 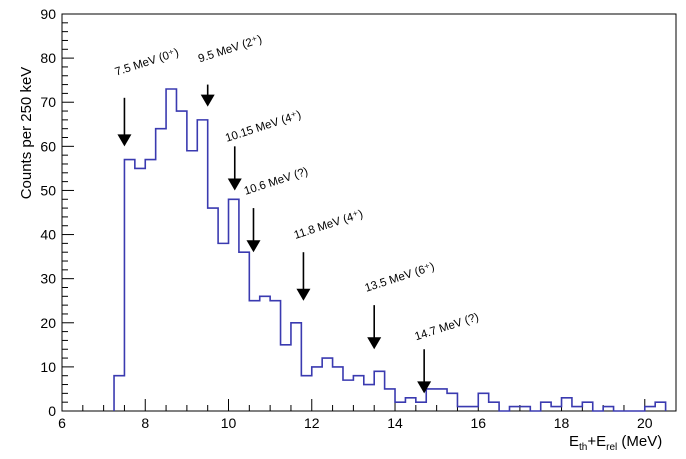 I want to click on peak-label: 10.6 MeV (?), so click(x=276, y=182).